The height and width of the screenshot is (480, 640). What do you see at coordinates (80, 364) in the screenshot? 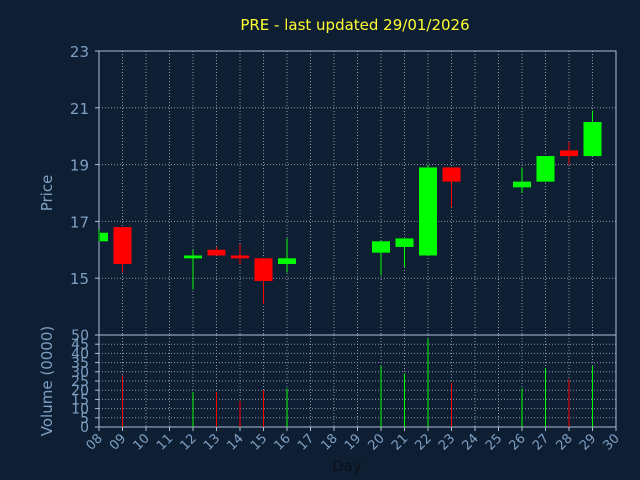
I see `volume-tick-label: 35` at bounding box center [80, 364].